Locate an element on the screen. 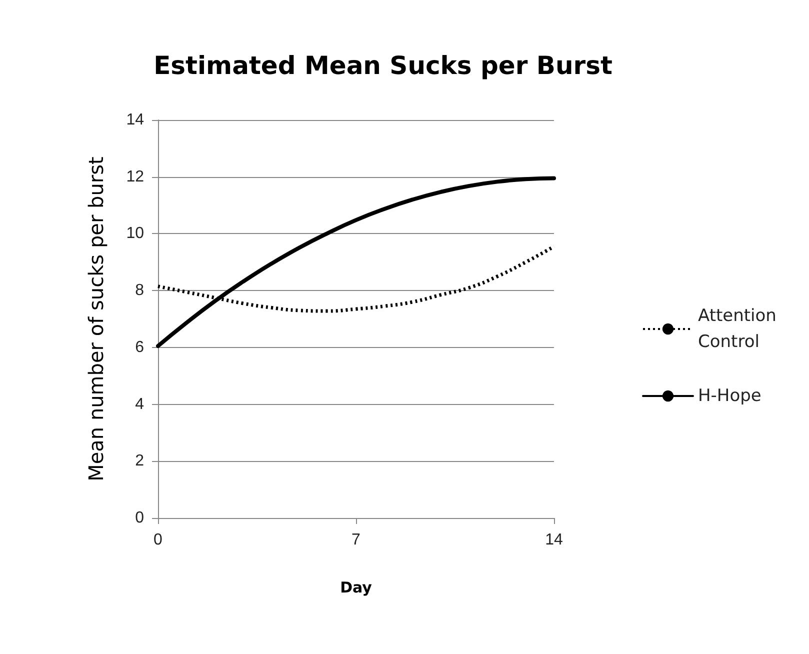 Image resolution: width=809 pixels, height=654 pixels. y-tick-label: 0 is located at coordinates (139, 518).